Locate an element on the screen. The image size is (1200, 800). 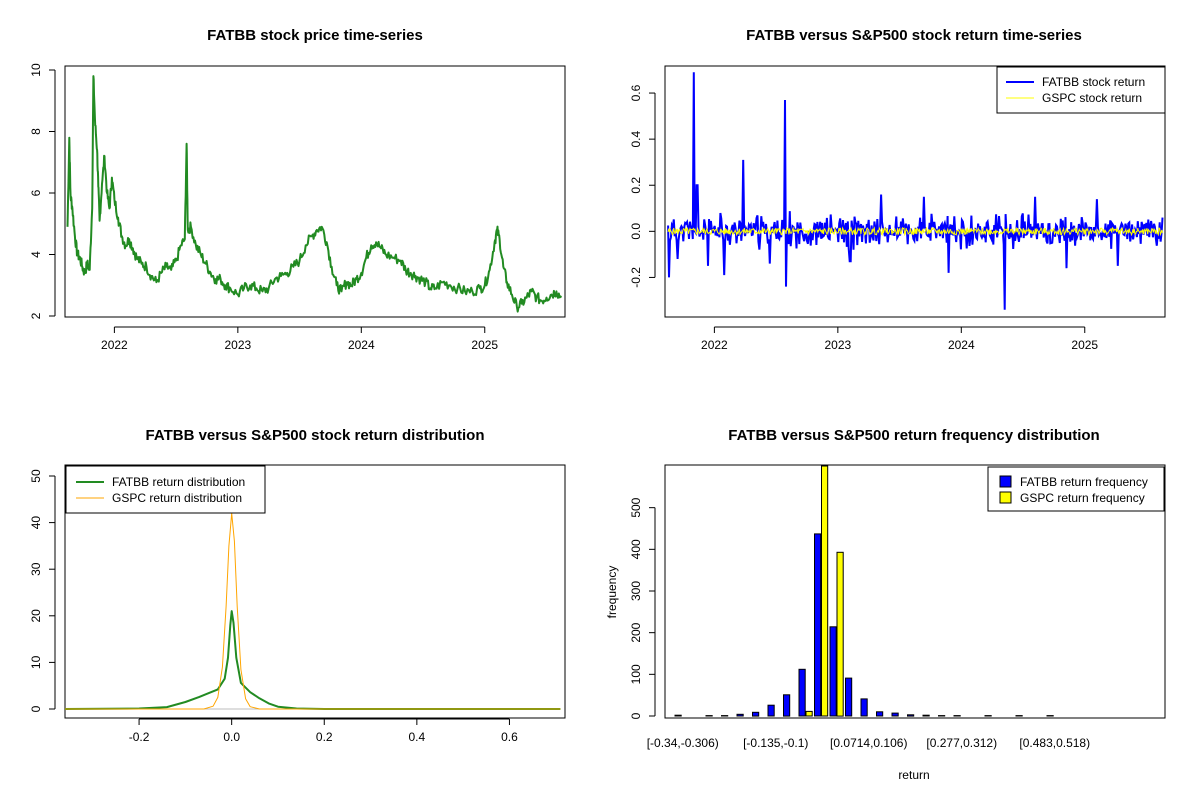
histogram-legend-swatch-gspc is located at coordinates (1005, 497).